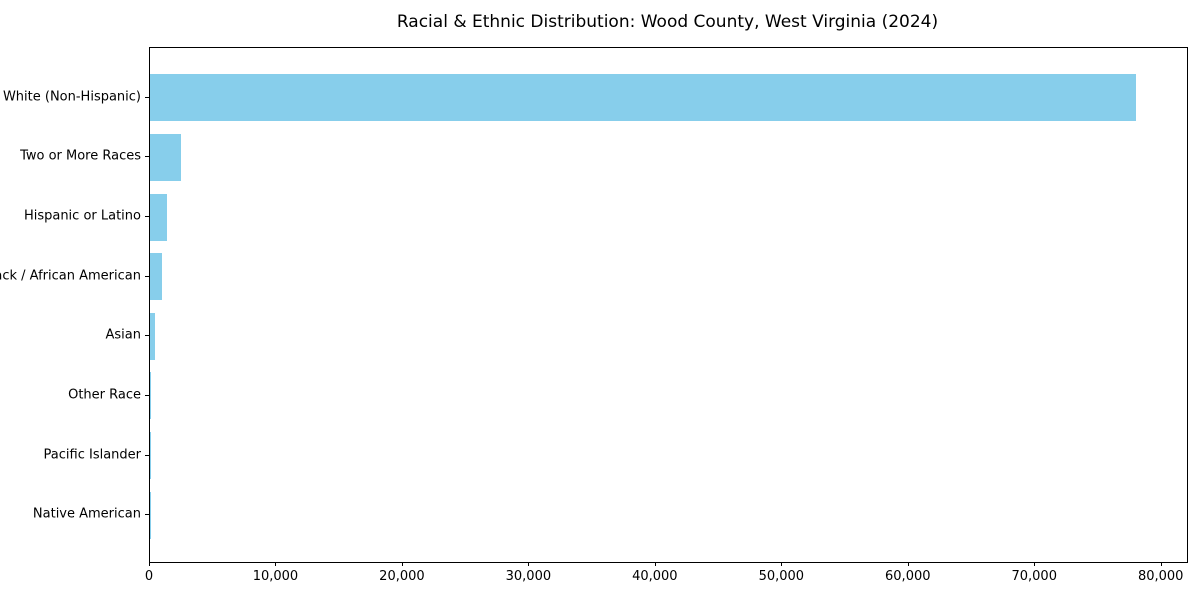 This screenshot has height=600, width=1200. What do you see at coordinates (781, 576) in the screenshot?
I see `x-tick-label: 50,000` at bounding box center [781, 576].